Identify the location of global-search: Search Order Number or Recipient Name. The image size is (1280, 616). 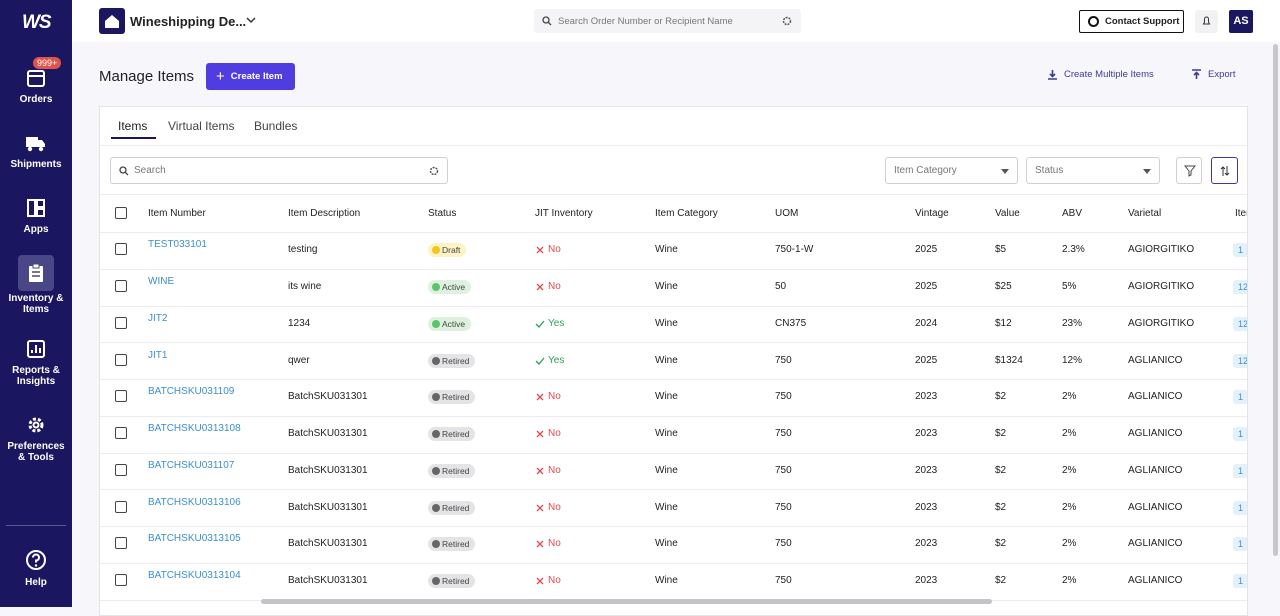
(667, 21).